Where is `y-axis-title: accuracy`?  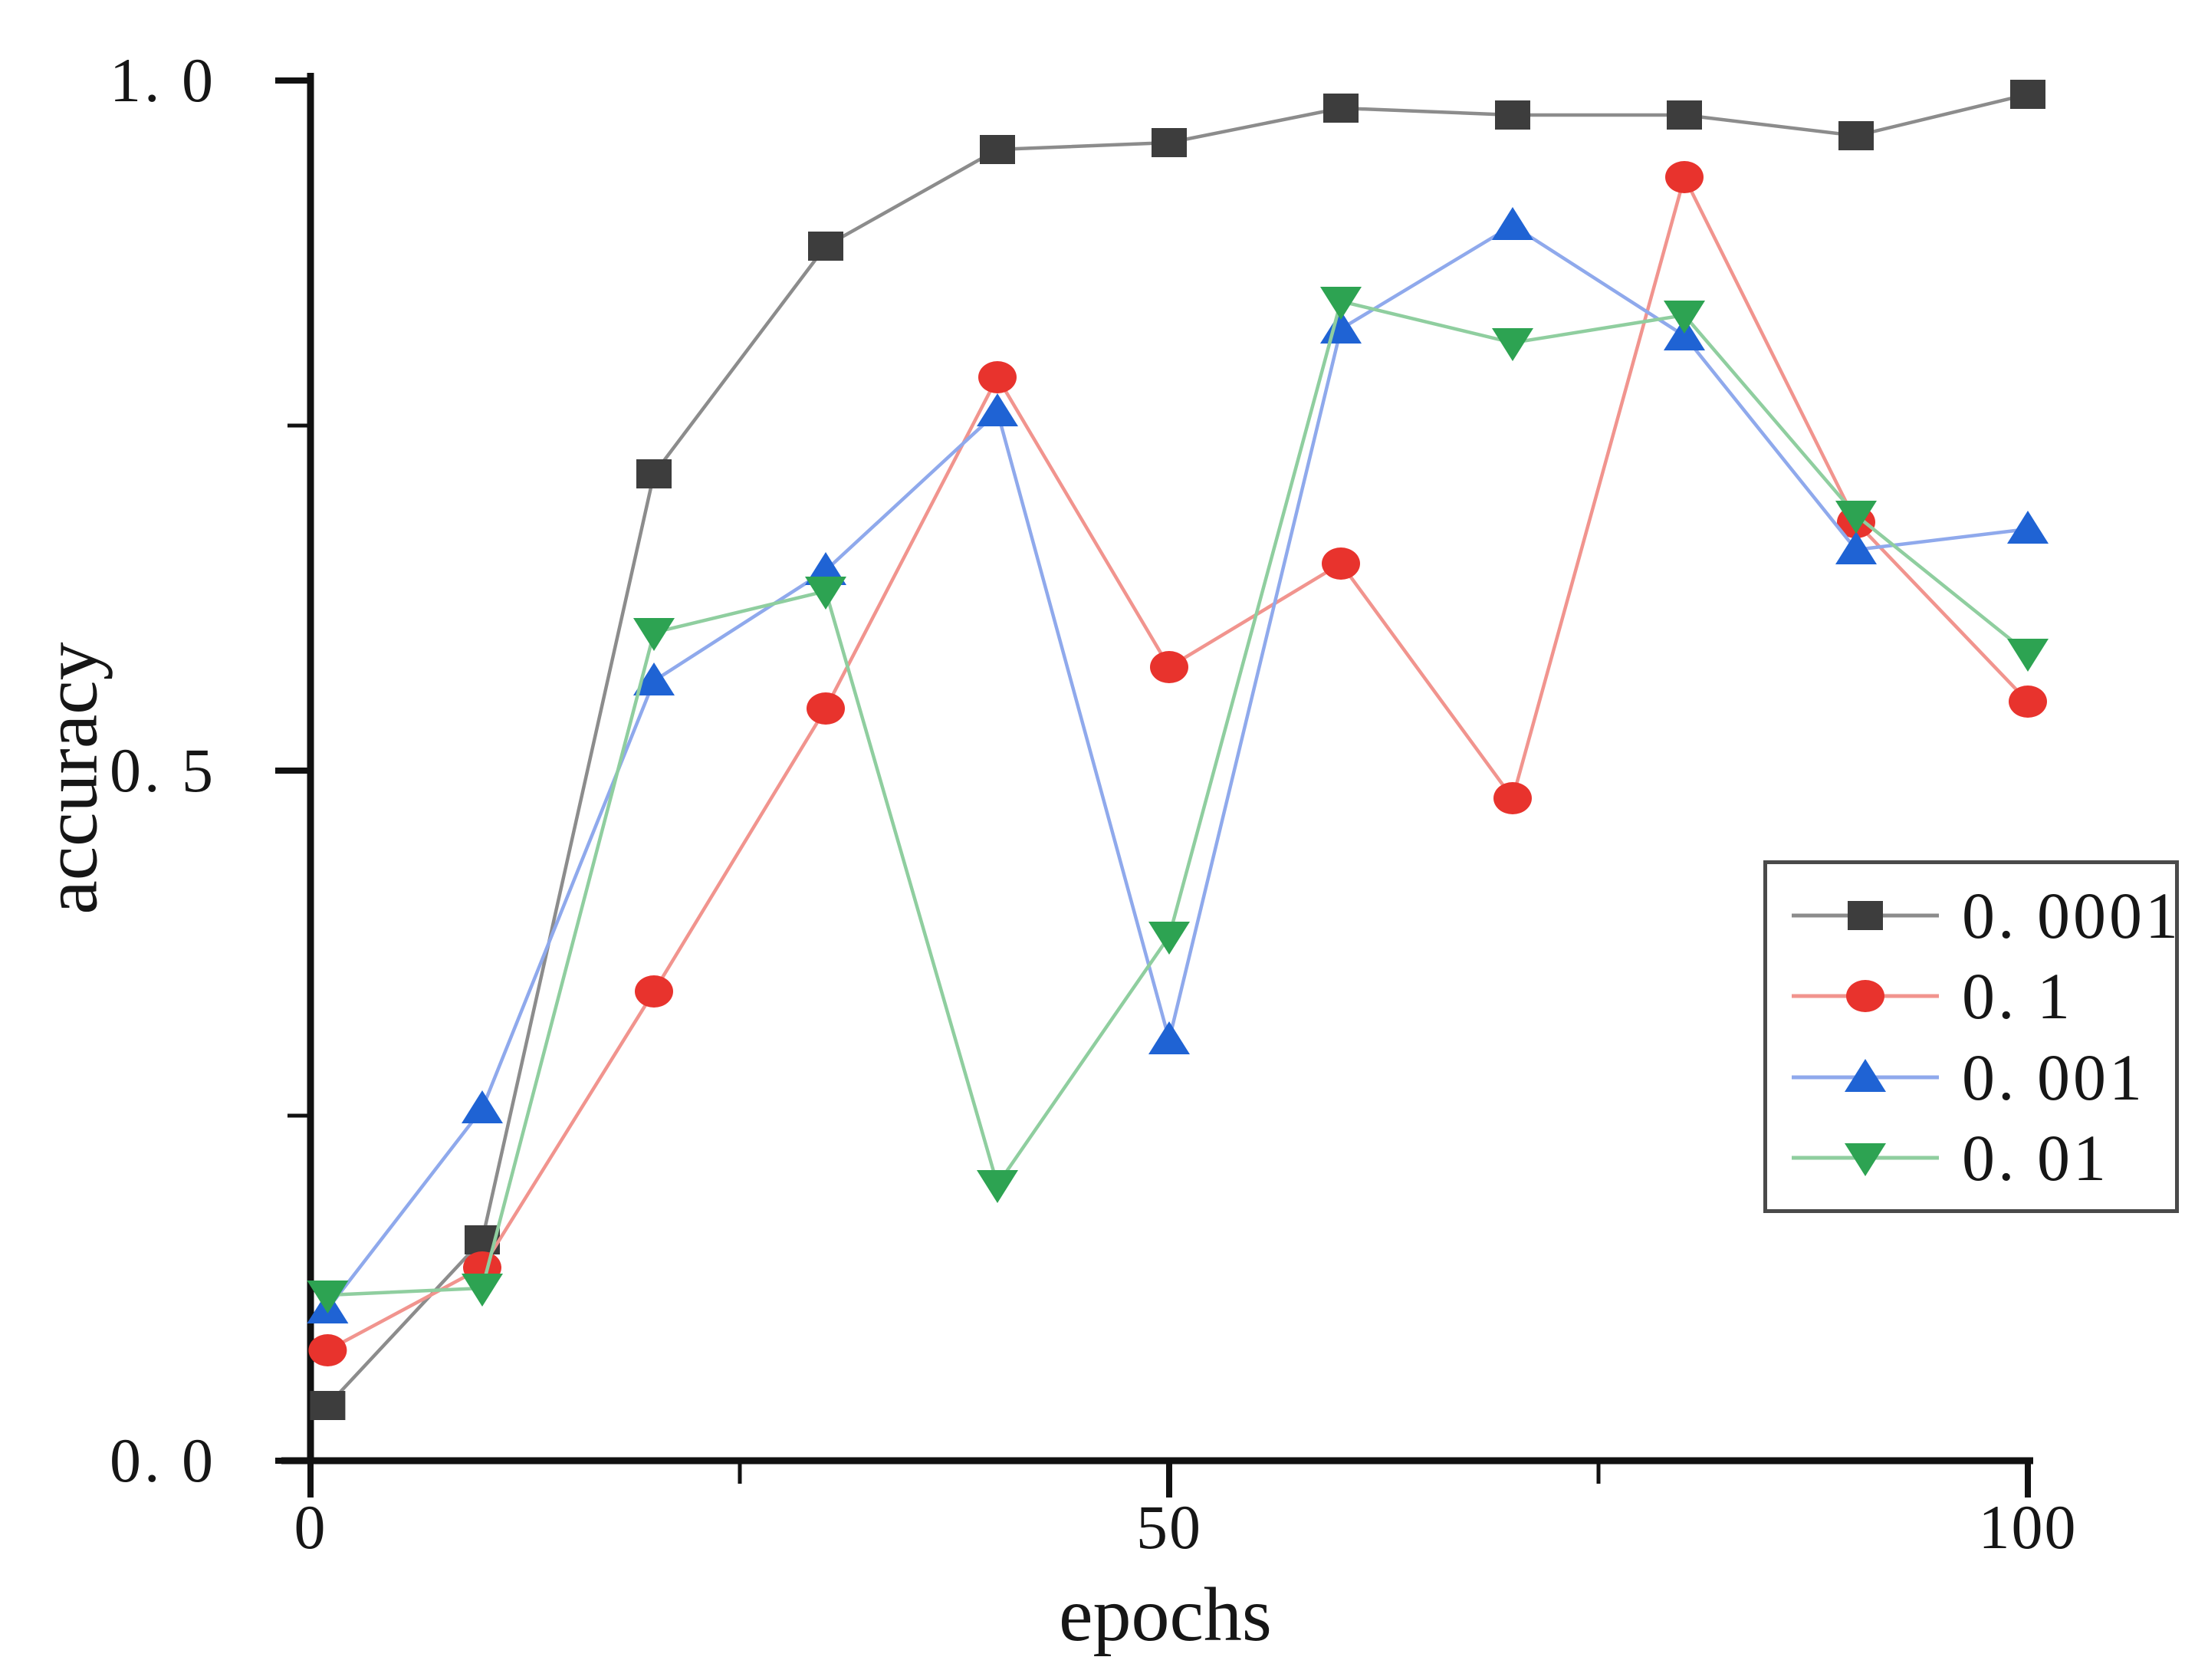
y-axis-title: accuracy is located at coordinates (70, 778).